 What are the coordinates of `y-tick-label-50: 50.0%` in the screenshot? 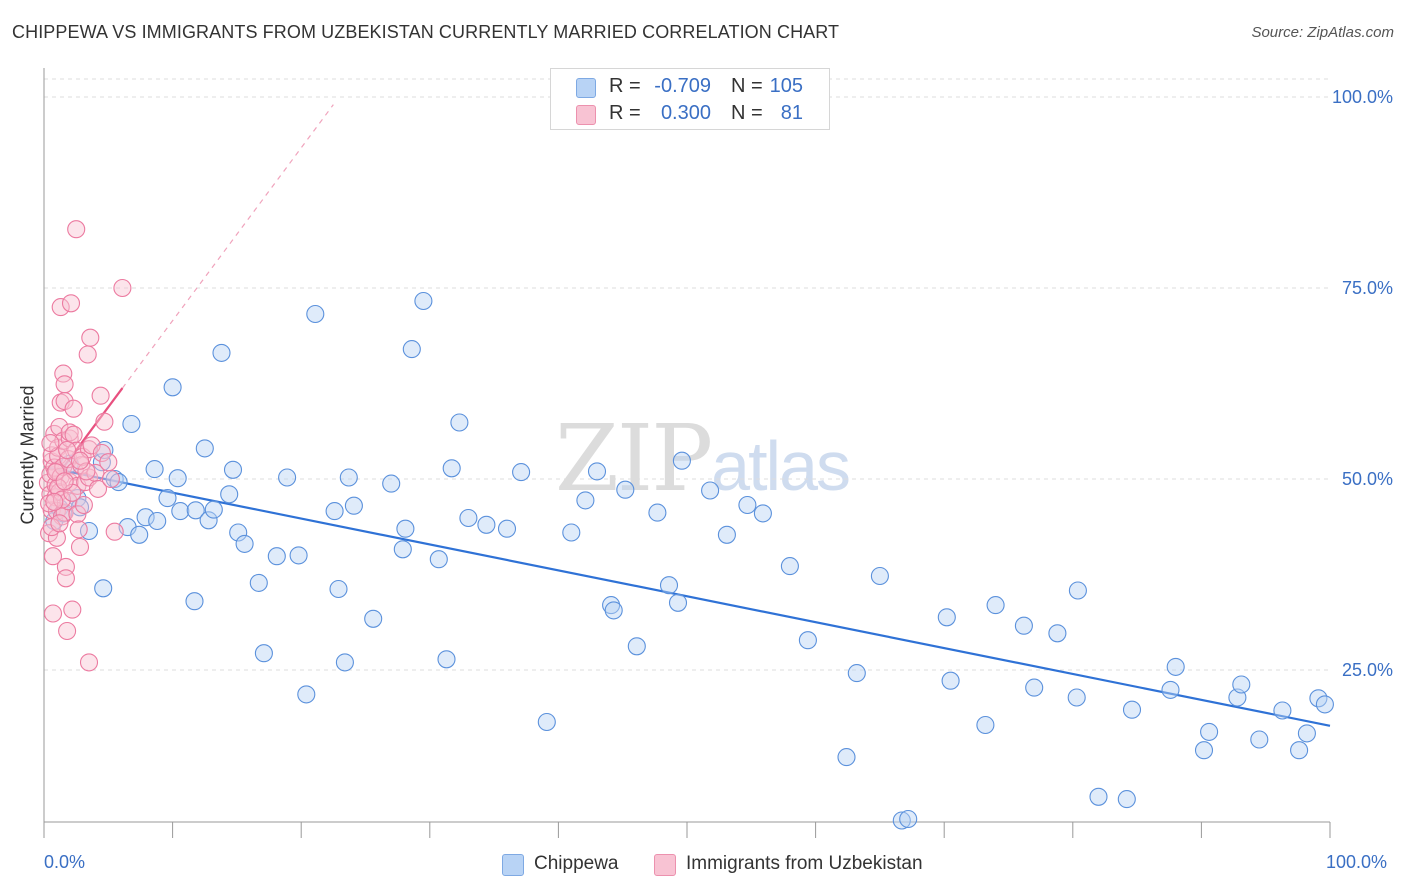 It's located at (1367, 479).